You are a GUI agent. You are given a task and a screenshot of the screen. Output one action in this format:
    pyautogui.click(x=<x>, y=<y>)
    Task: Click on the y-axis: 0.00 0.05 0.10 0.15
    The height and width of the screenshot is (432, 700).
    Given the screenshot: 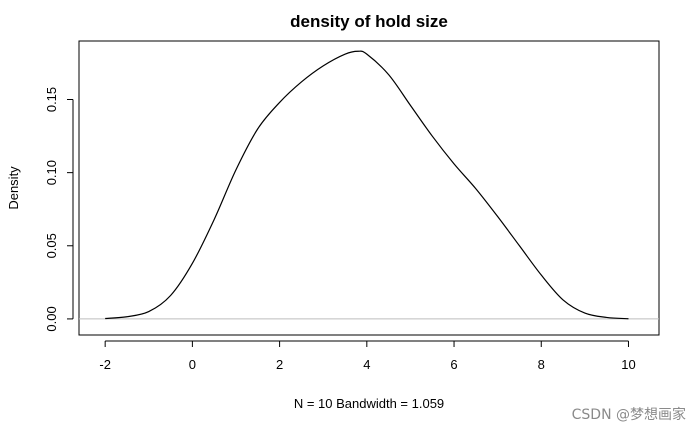 What is the action you would take?
    pyautogui.click(x=59, y=209)
    